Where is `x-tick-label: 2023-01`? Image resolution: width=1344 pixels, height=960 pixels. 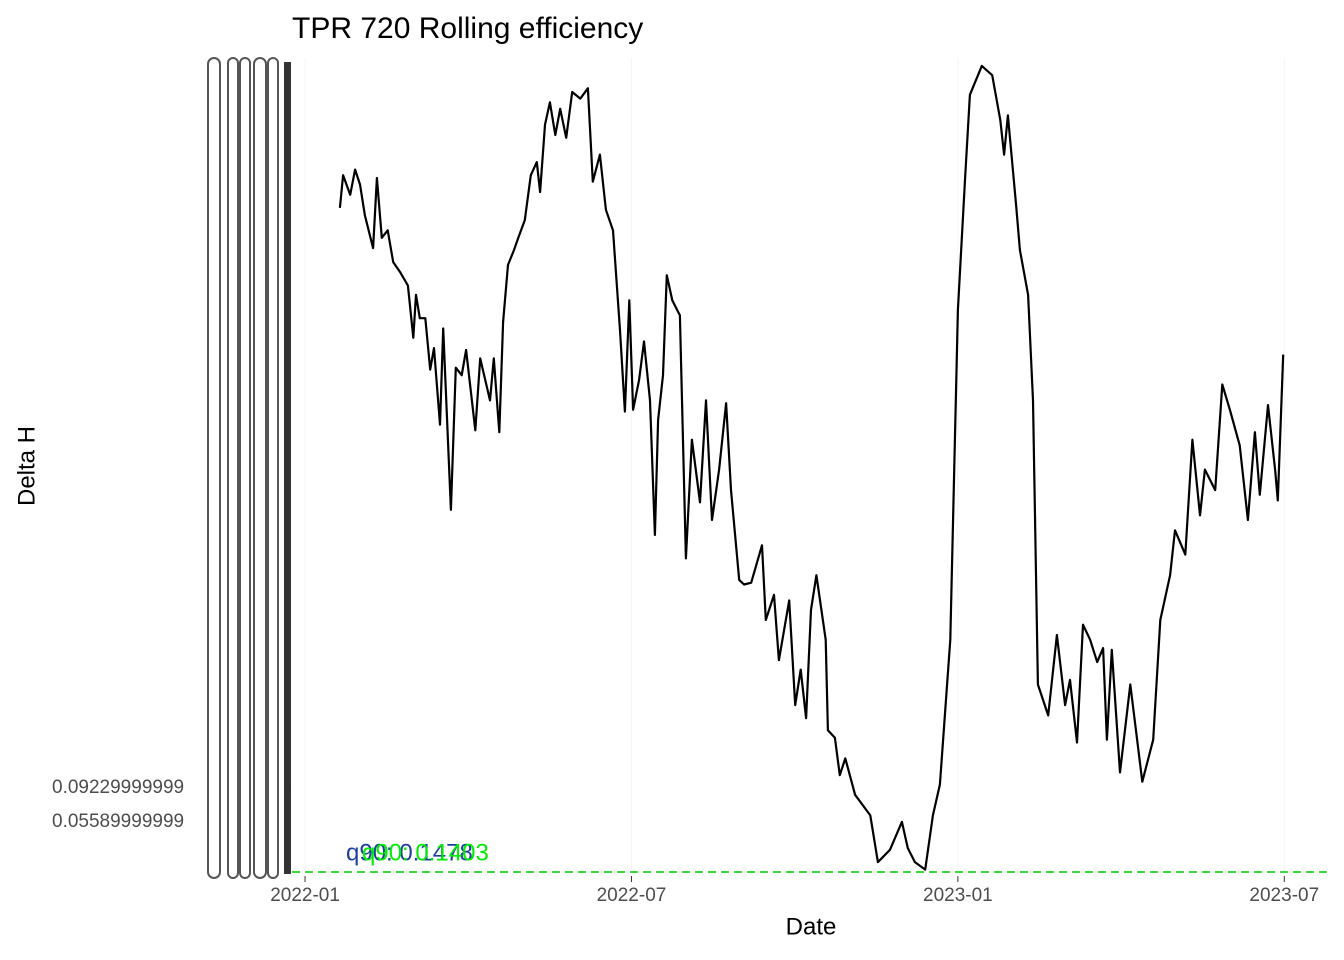 x-tick-label: 2023-01 is located at coordinates (958, 895).